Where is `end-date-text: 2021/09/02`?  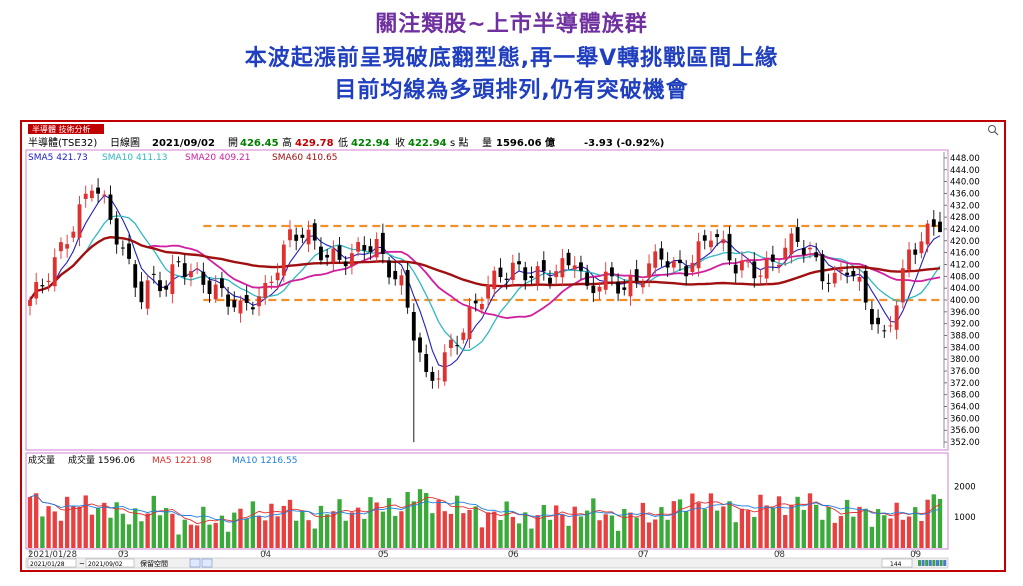 end-date-text: 2021/09/02 is located at coordinates (105, 564).